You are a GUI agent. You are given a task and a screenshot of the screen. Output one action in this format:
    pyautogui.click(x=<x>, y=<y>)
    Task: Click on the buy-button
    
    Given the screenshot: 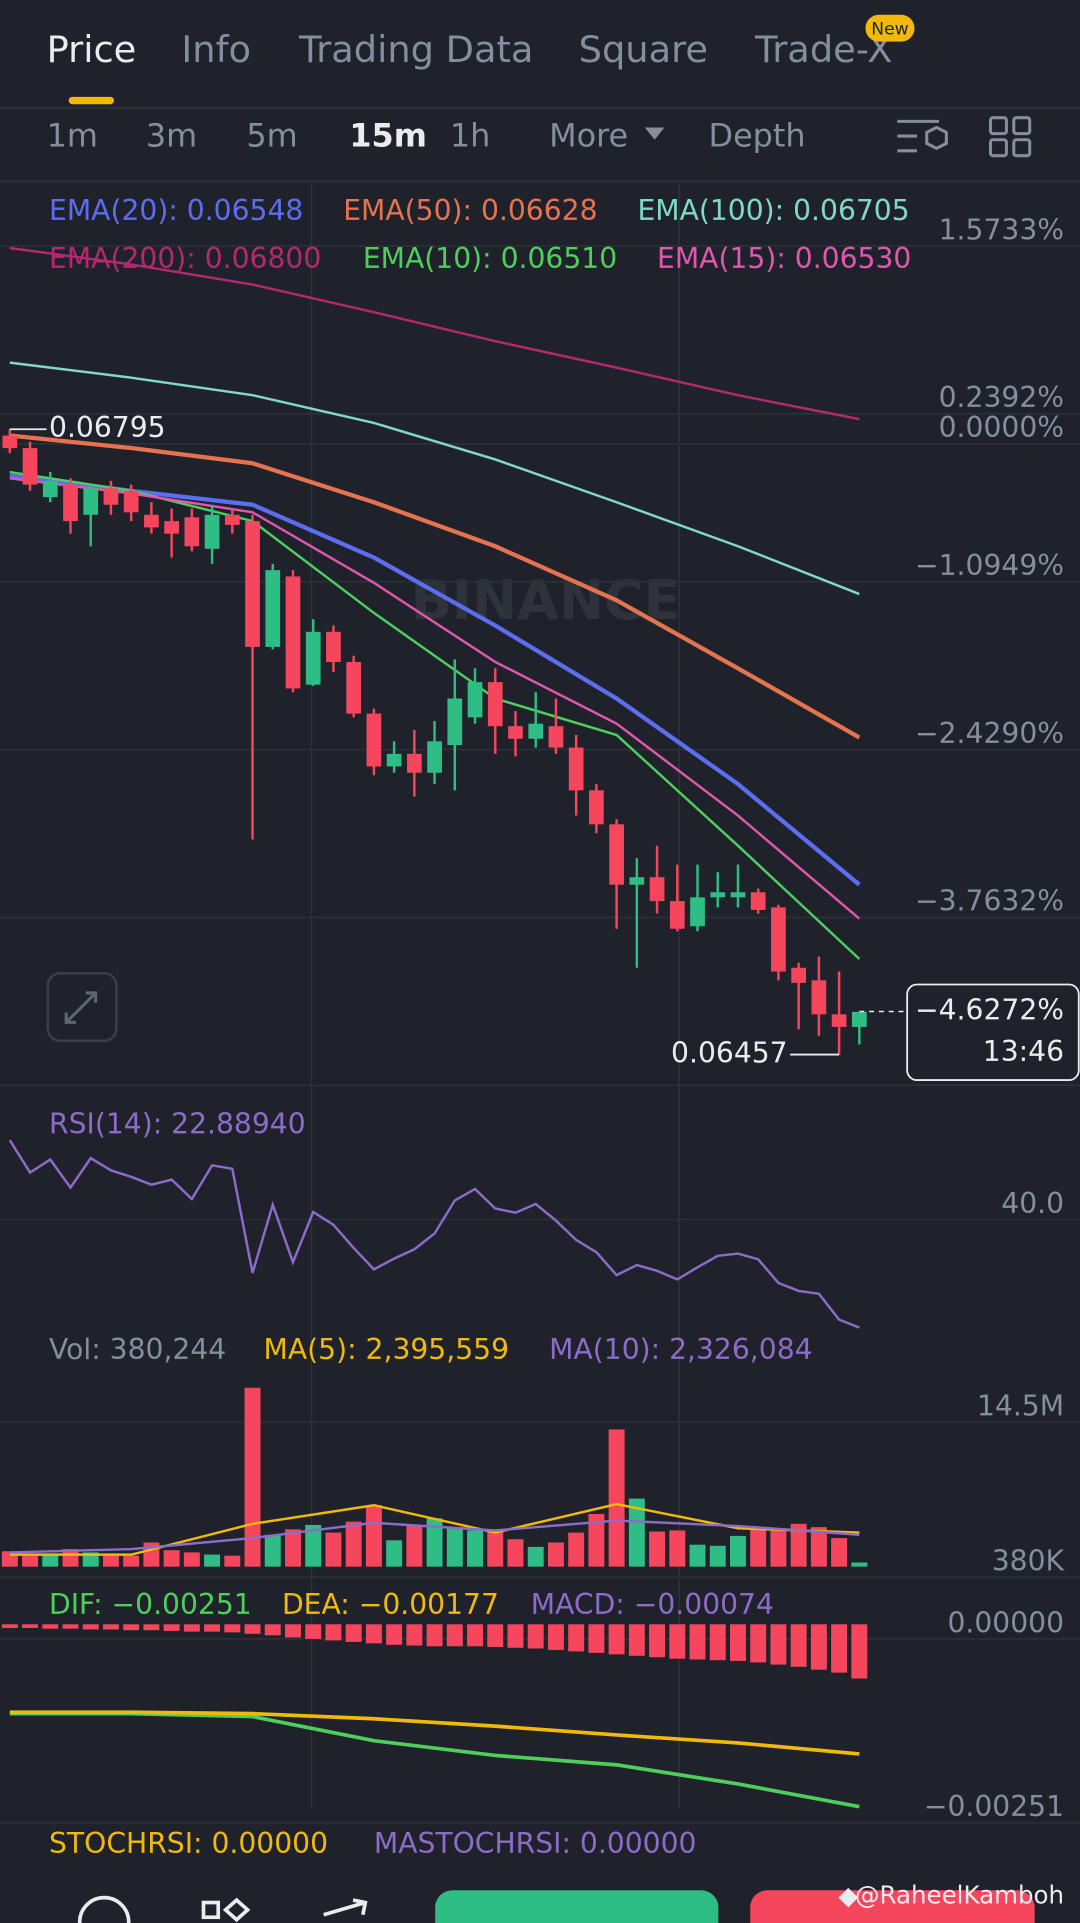 What is the action you would take?
    pyautogui.click(x=577, y=1906)
    